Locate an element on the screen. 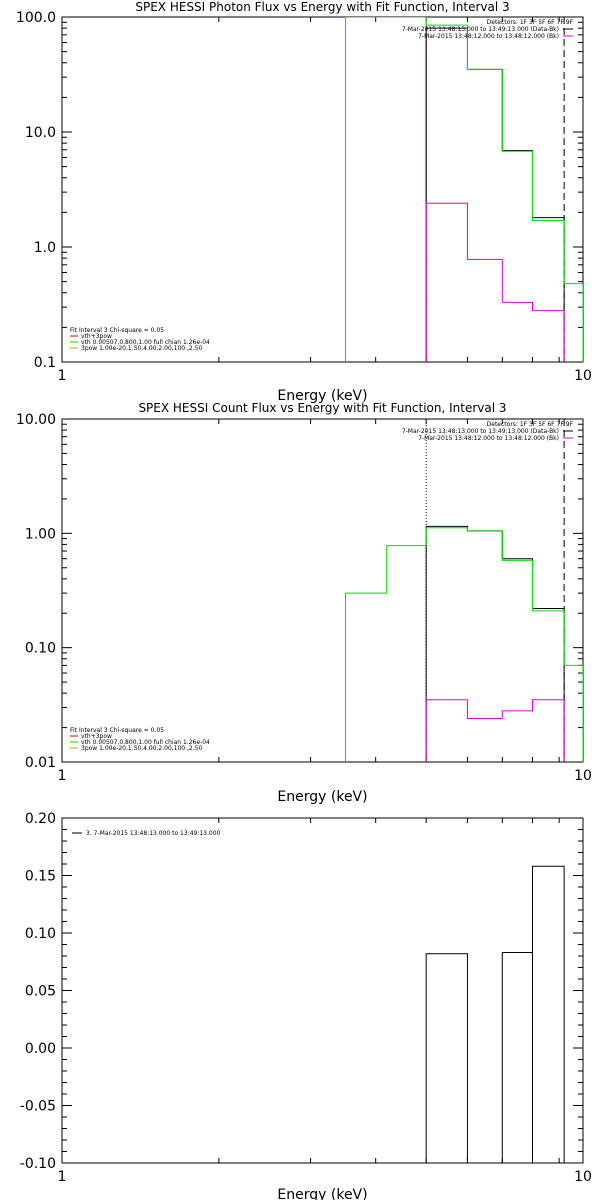 Image resolution: width=600 pixels, height=1200 pixels. y-tick-label: 0.1 is located at coordinates (45, 363).